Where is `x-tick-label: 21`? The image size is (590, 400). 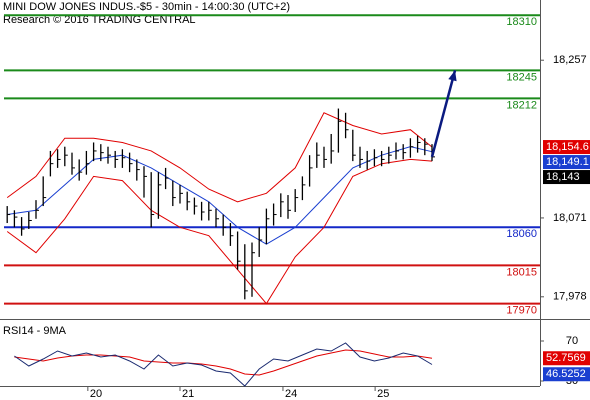
x-tick-label: 21 is located at coordinates (188, 394).